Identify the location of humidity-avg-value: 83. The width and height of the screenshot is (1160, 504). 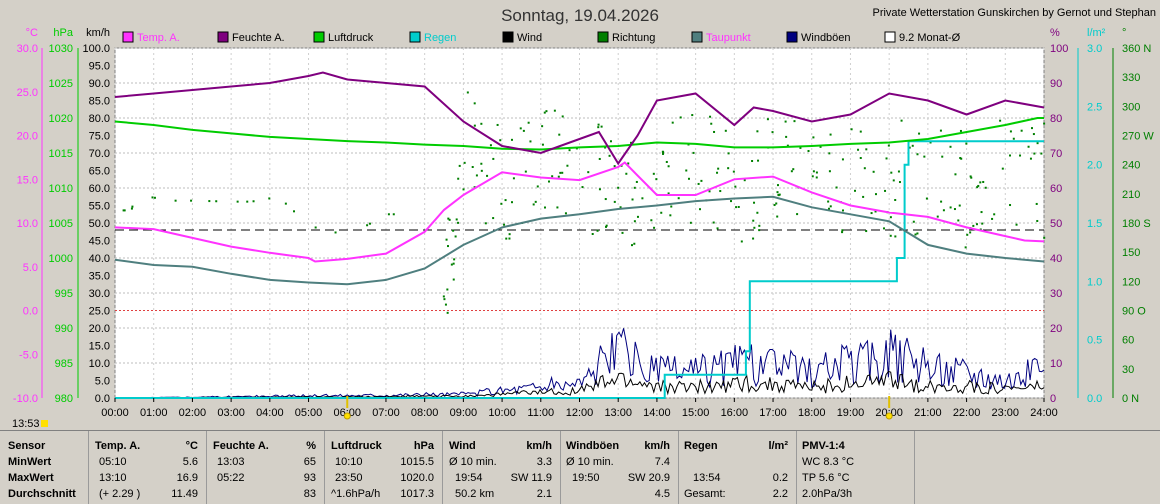
(309, 494).